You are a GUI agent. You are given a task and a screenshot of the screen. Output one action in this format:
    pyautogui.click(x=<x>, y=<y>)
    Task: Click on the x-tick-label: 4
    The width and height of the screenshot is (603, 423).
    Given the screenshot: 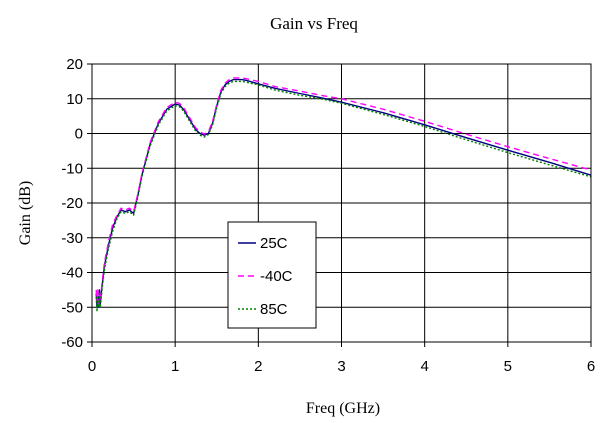 What is the action you would take?
    pyautogui.click(x=424, y=366)
    